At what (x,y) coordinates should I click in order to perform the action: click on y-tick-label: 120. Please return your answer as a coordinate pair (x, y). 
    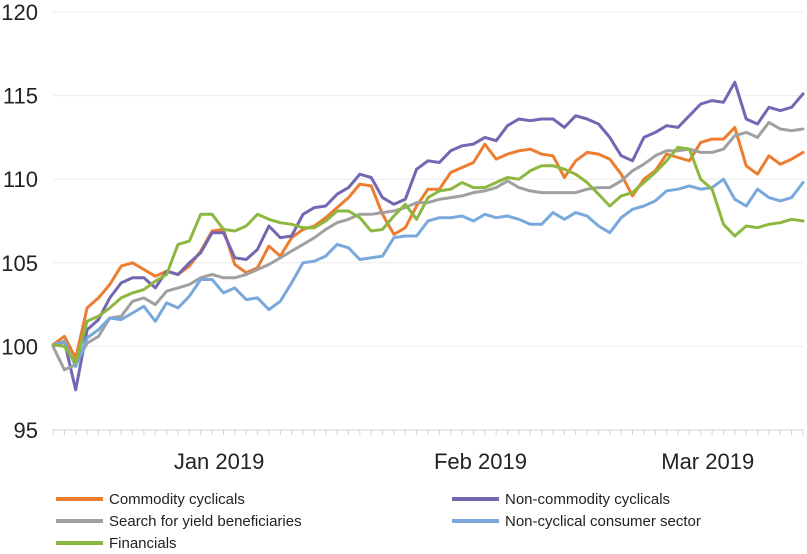
    Looking at the image, I should click on (19, 12).